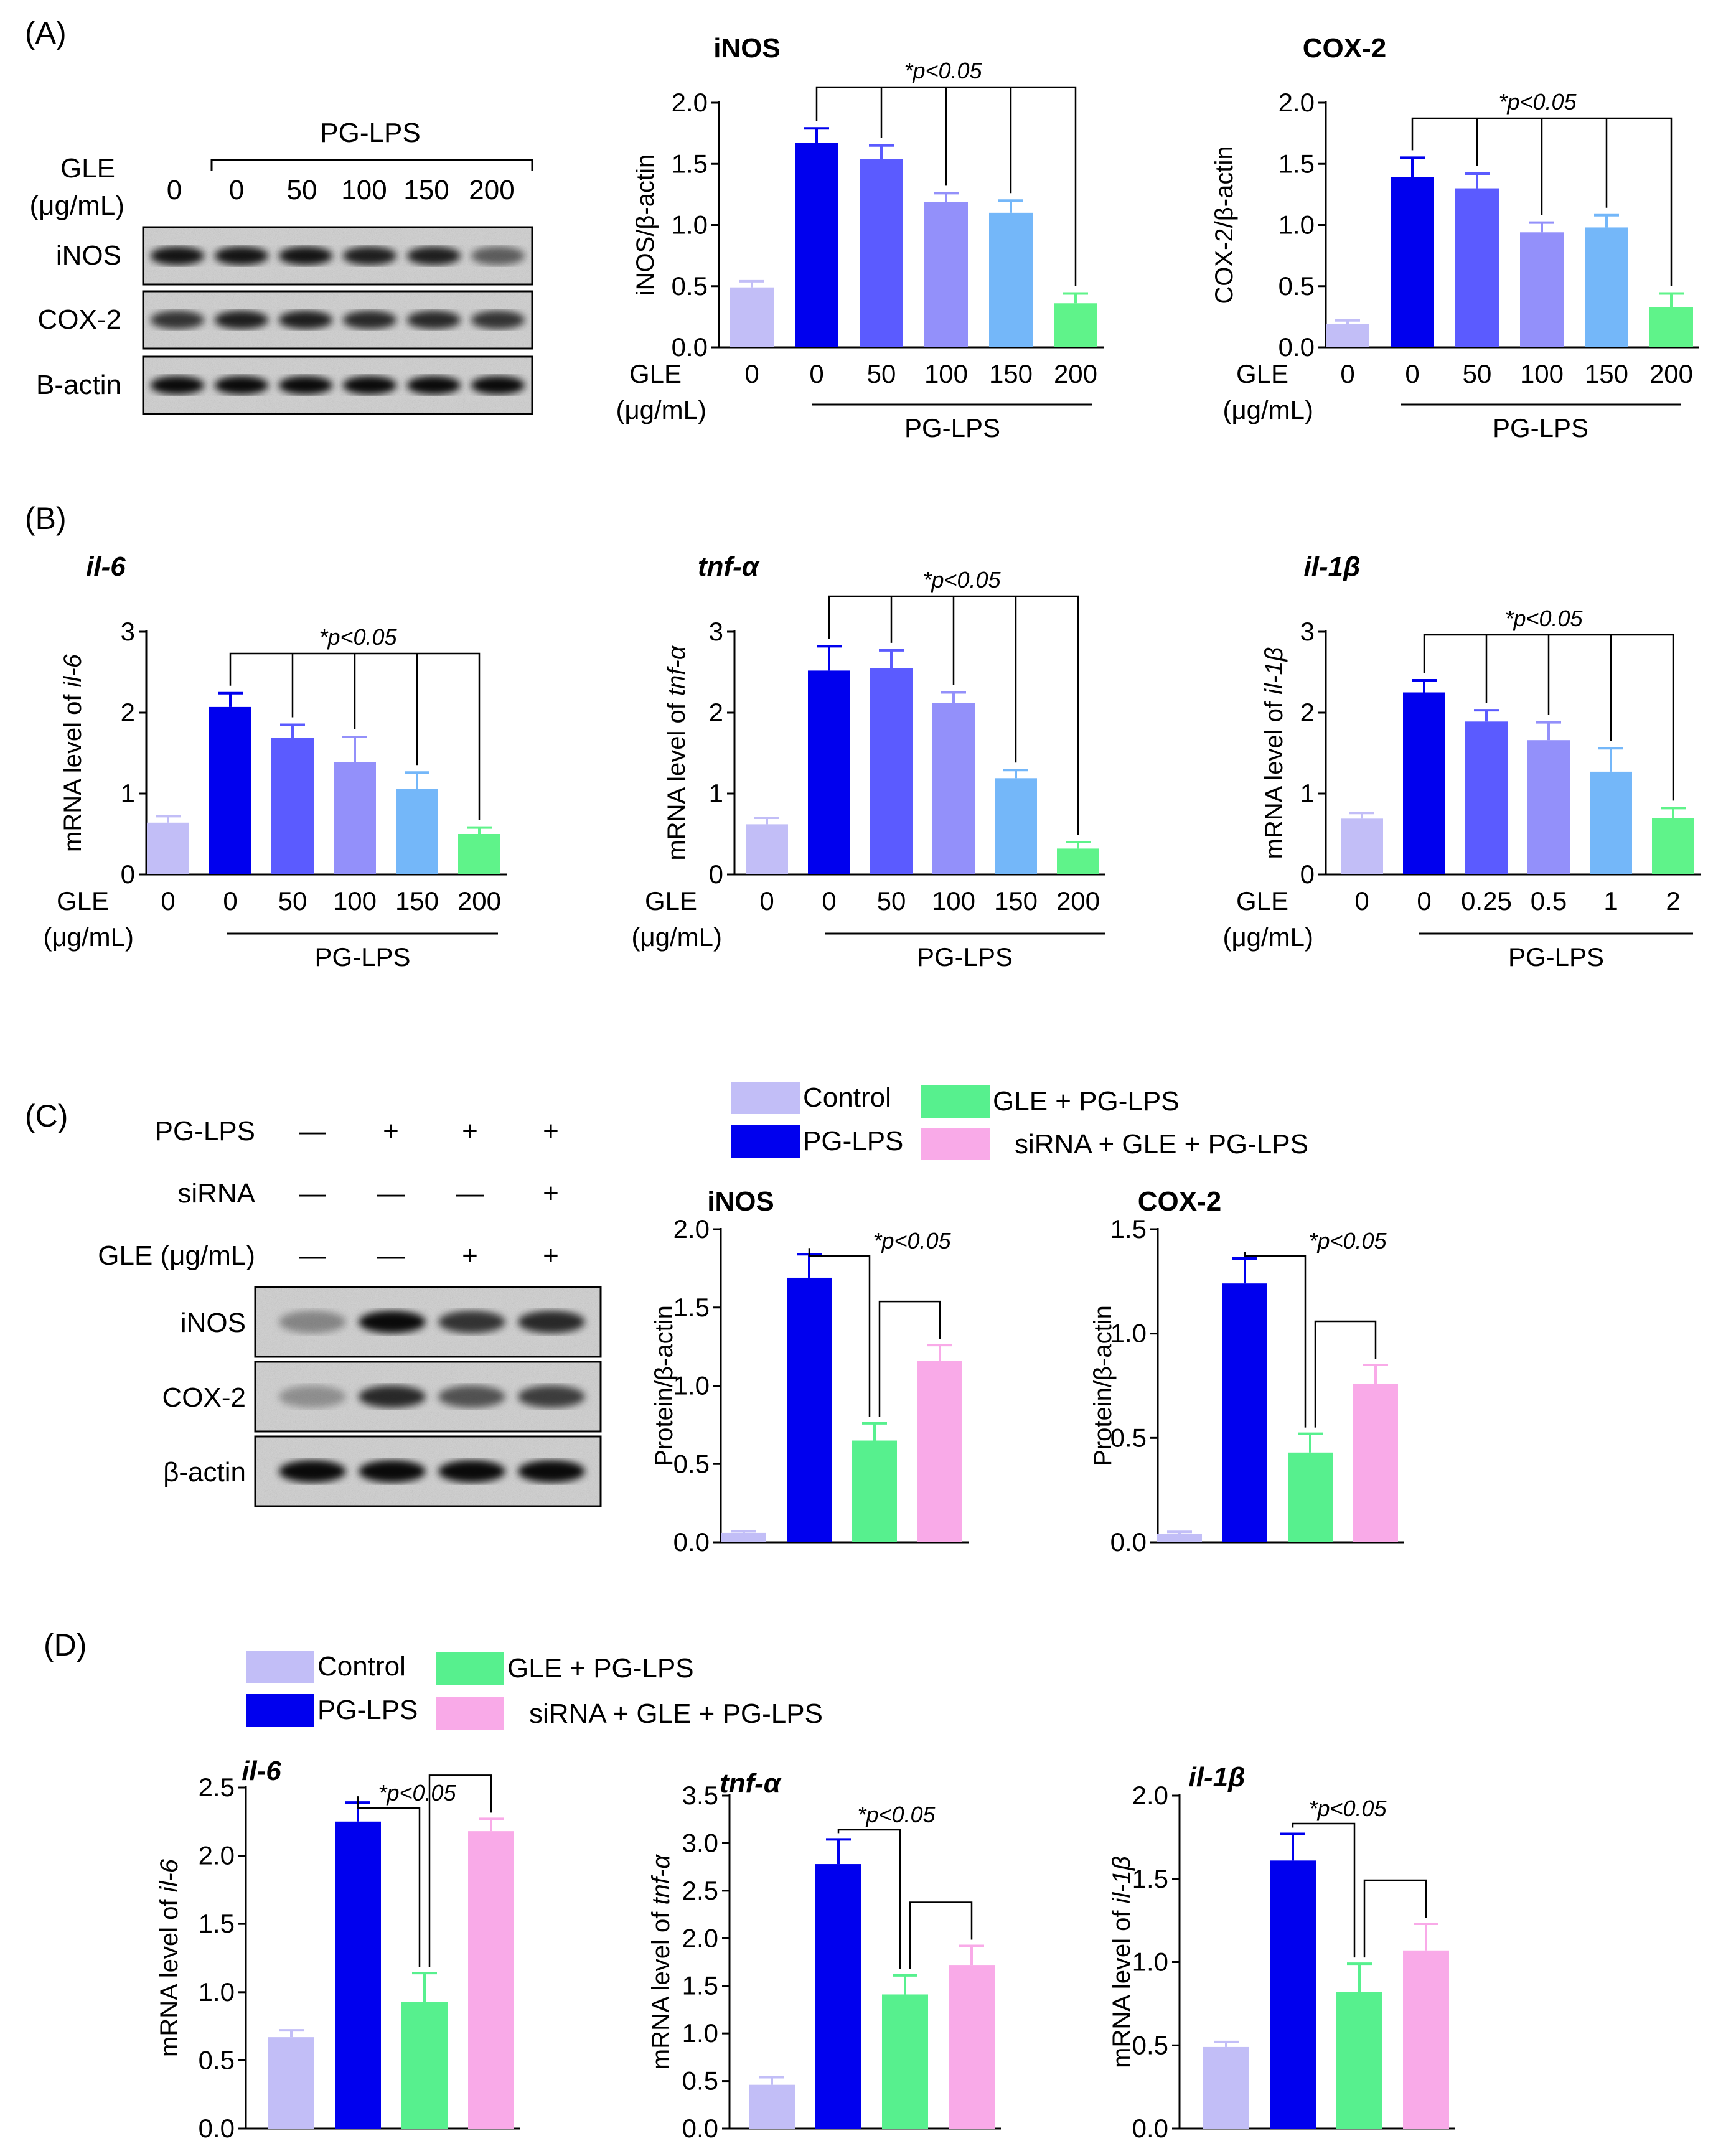 This screenshot has height=2146, width=1736. I want to click on legend-c-sirna-swatch, so click(955, 1144).